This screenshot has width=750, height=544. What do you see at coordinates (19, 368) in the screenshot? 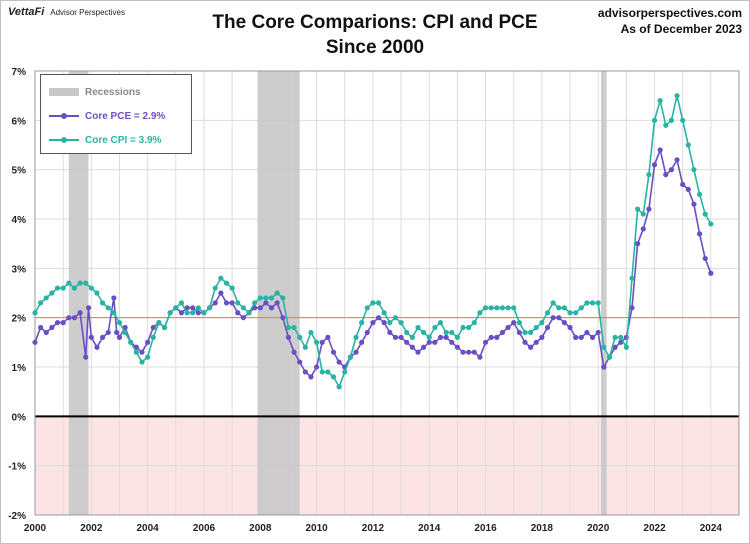
I see `y-tick-label: 1%` at bounding box center [19, 368].